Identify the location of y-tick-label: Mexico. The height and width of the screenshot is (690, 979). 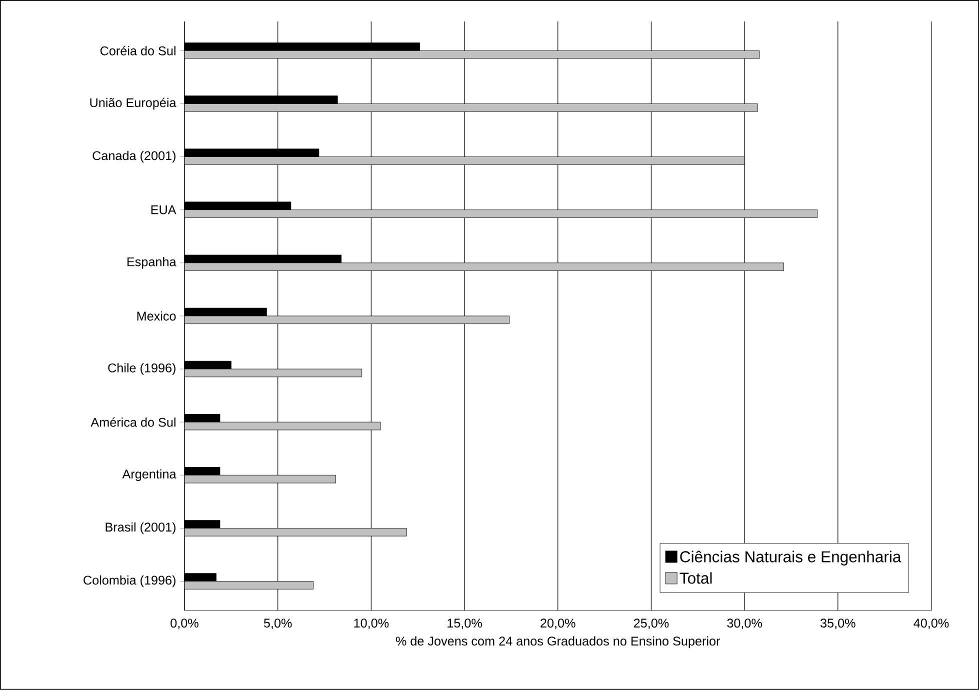
(156, 316).